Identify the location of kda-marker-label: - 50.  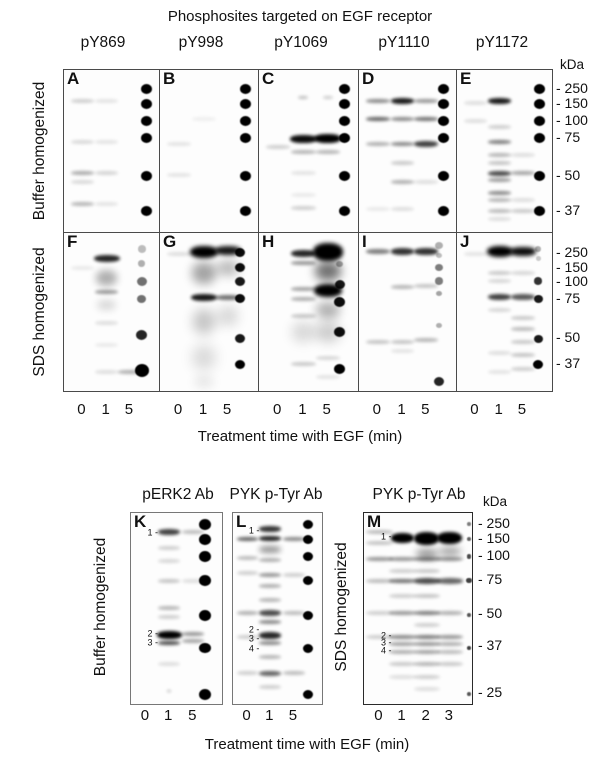
(568, 175).